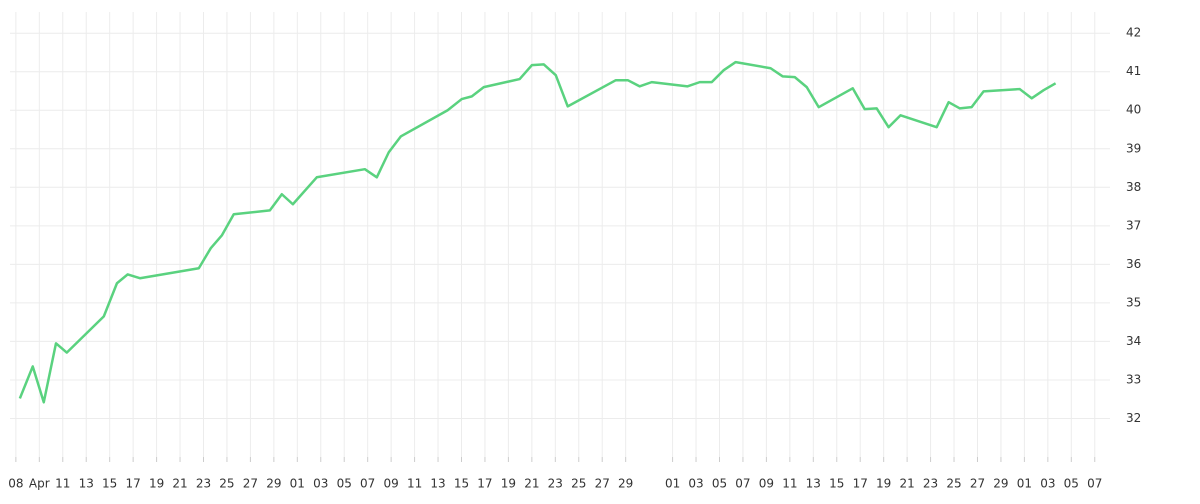 This screenshot has height=504, width=1200. I want to click on y-tick-label: 38, so click(1133, 187).